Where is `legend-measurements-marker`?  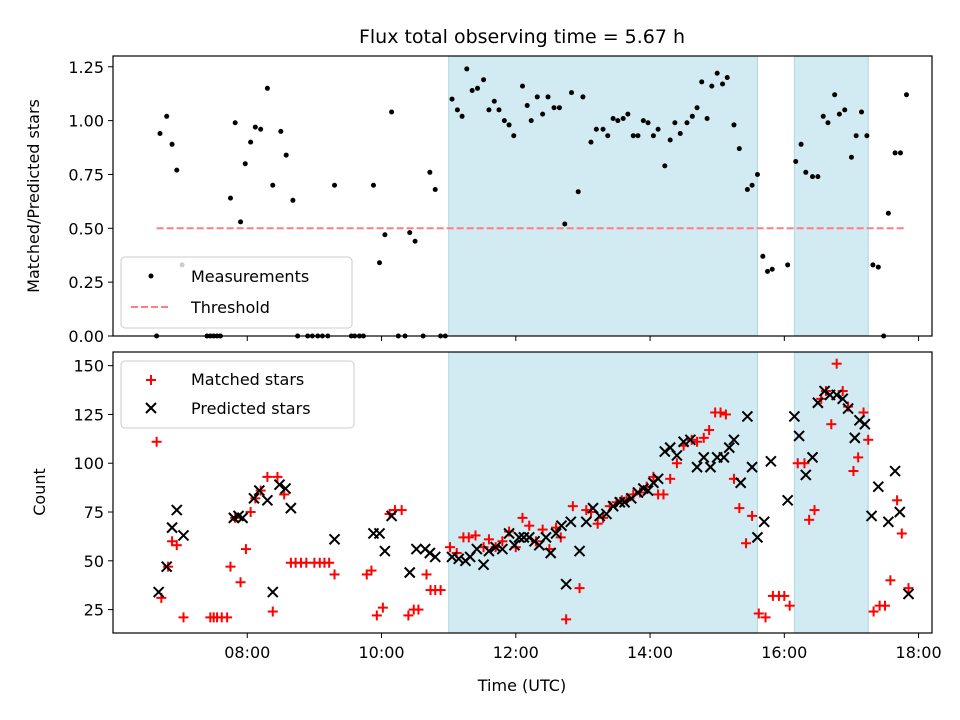
legend-measurements-marker is located at coordinates (151, 276).